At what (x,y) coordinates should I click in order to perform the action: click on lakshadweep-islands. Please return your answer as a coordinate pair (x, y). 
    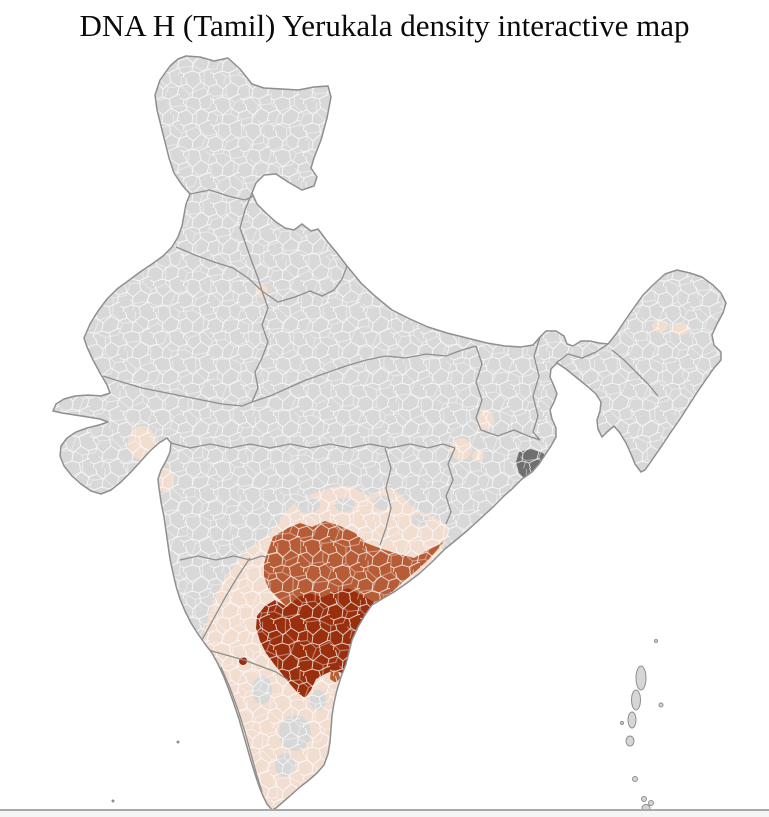
    Looking at the image, I should click on (145, 771).